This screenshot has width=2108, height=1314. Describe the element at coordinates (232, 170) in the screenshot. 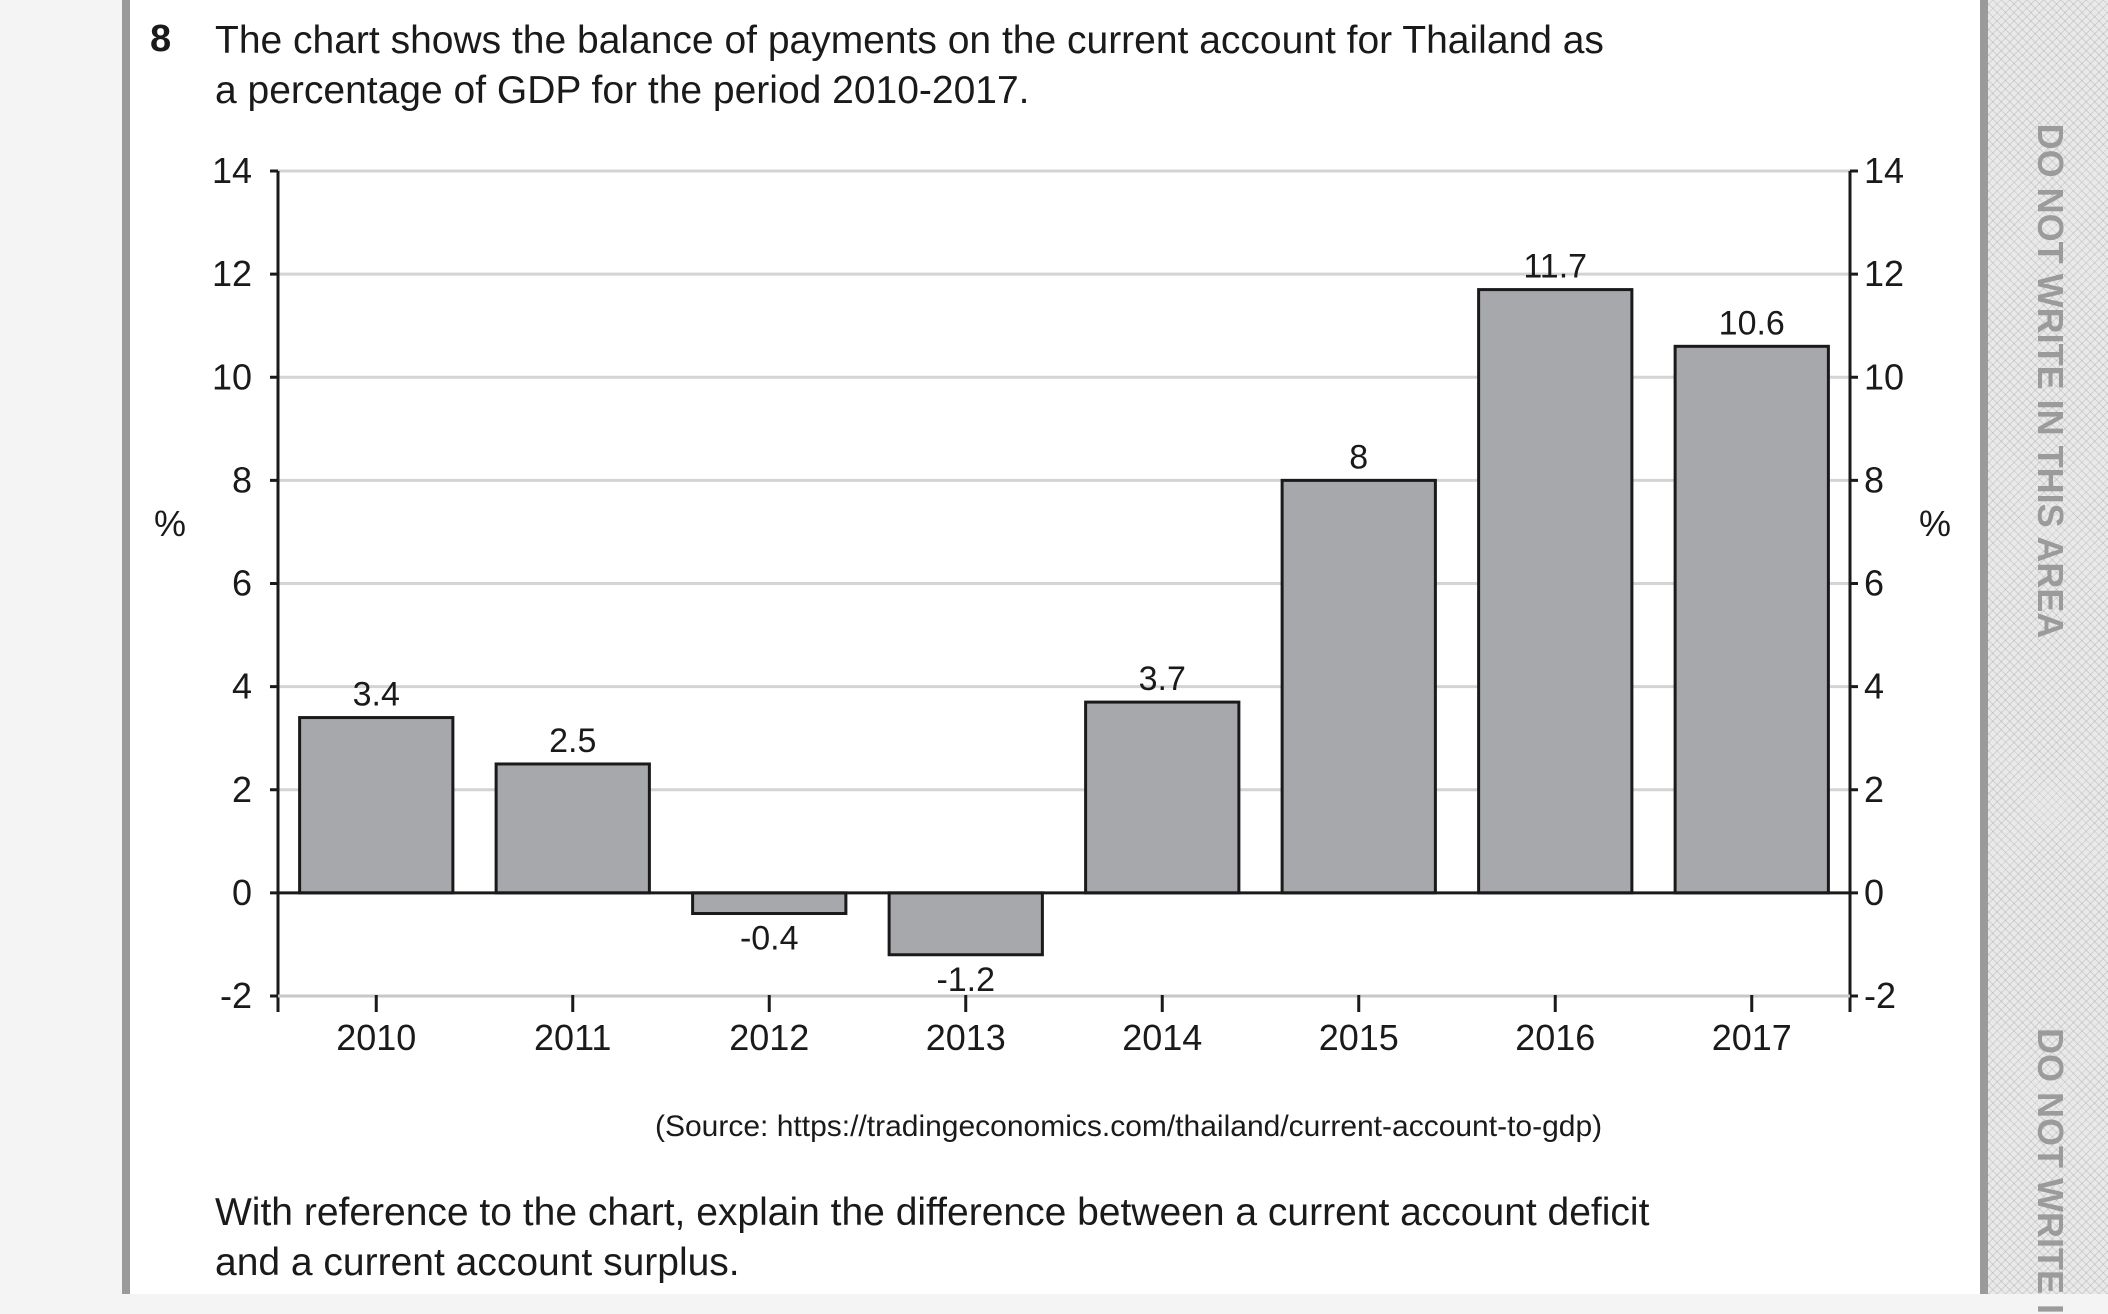

I see `y-tick-label-left: 14` at that location.